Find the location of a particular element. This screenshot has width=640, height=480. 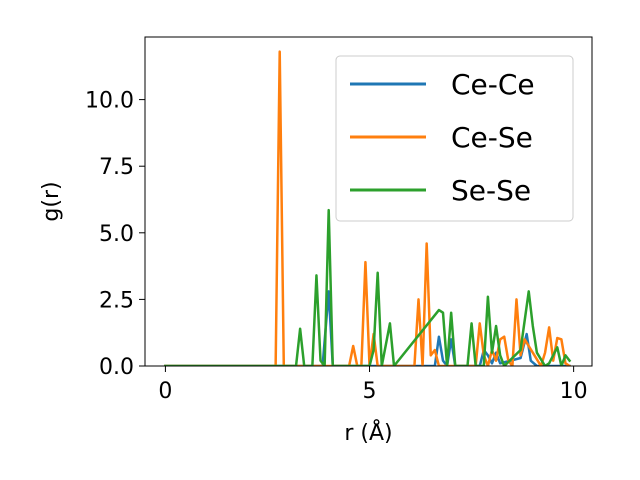

legend-box is located at coordinates (454, 138).